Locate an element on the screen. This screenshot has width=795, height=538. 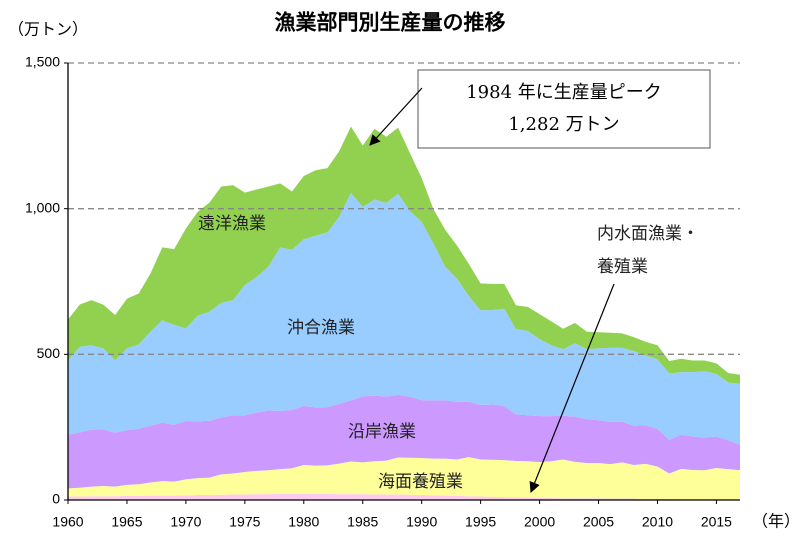
annotation-line: 1984 年に生産量ピーク is located at coordinates (564, 92).